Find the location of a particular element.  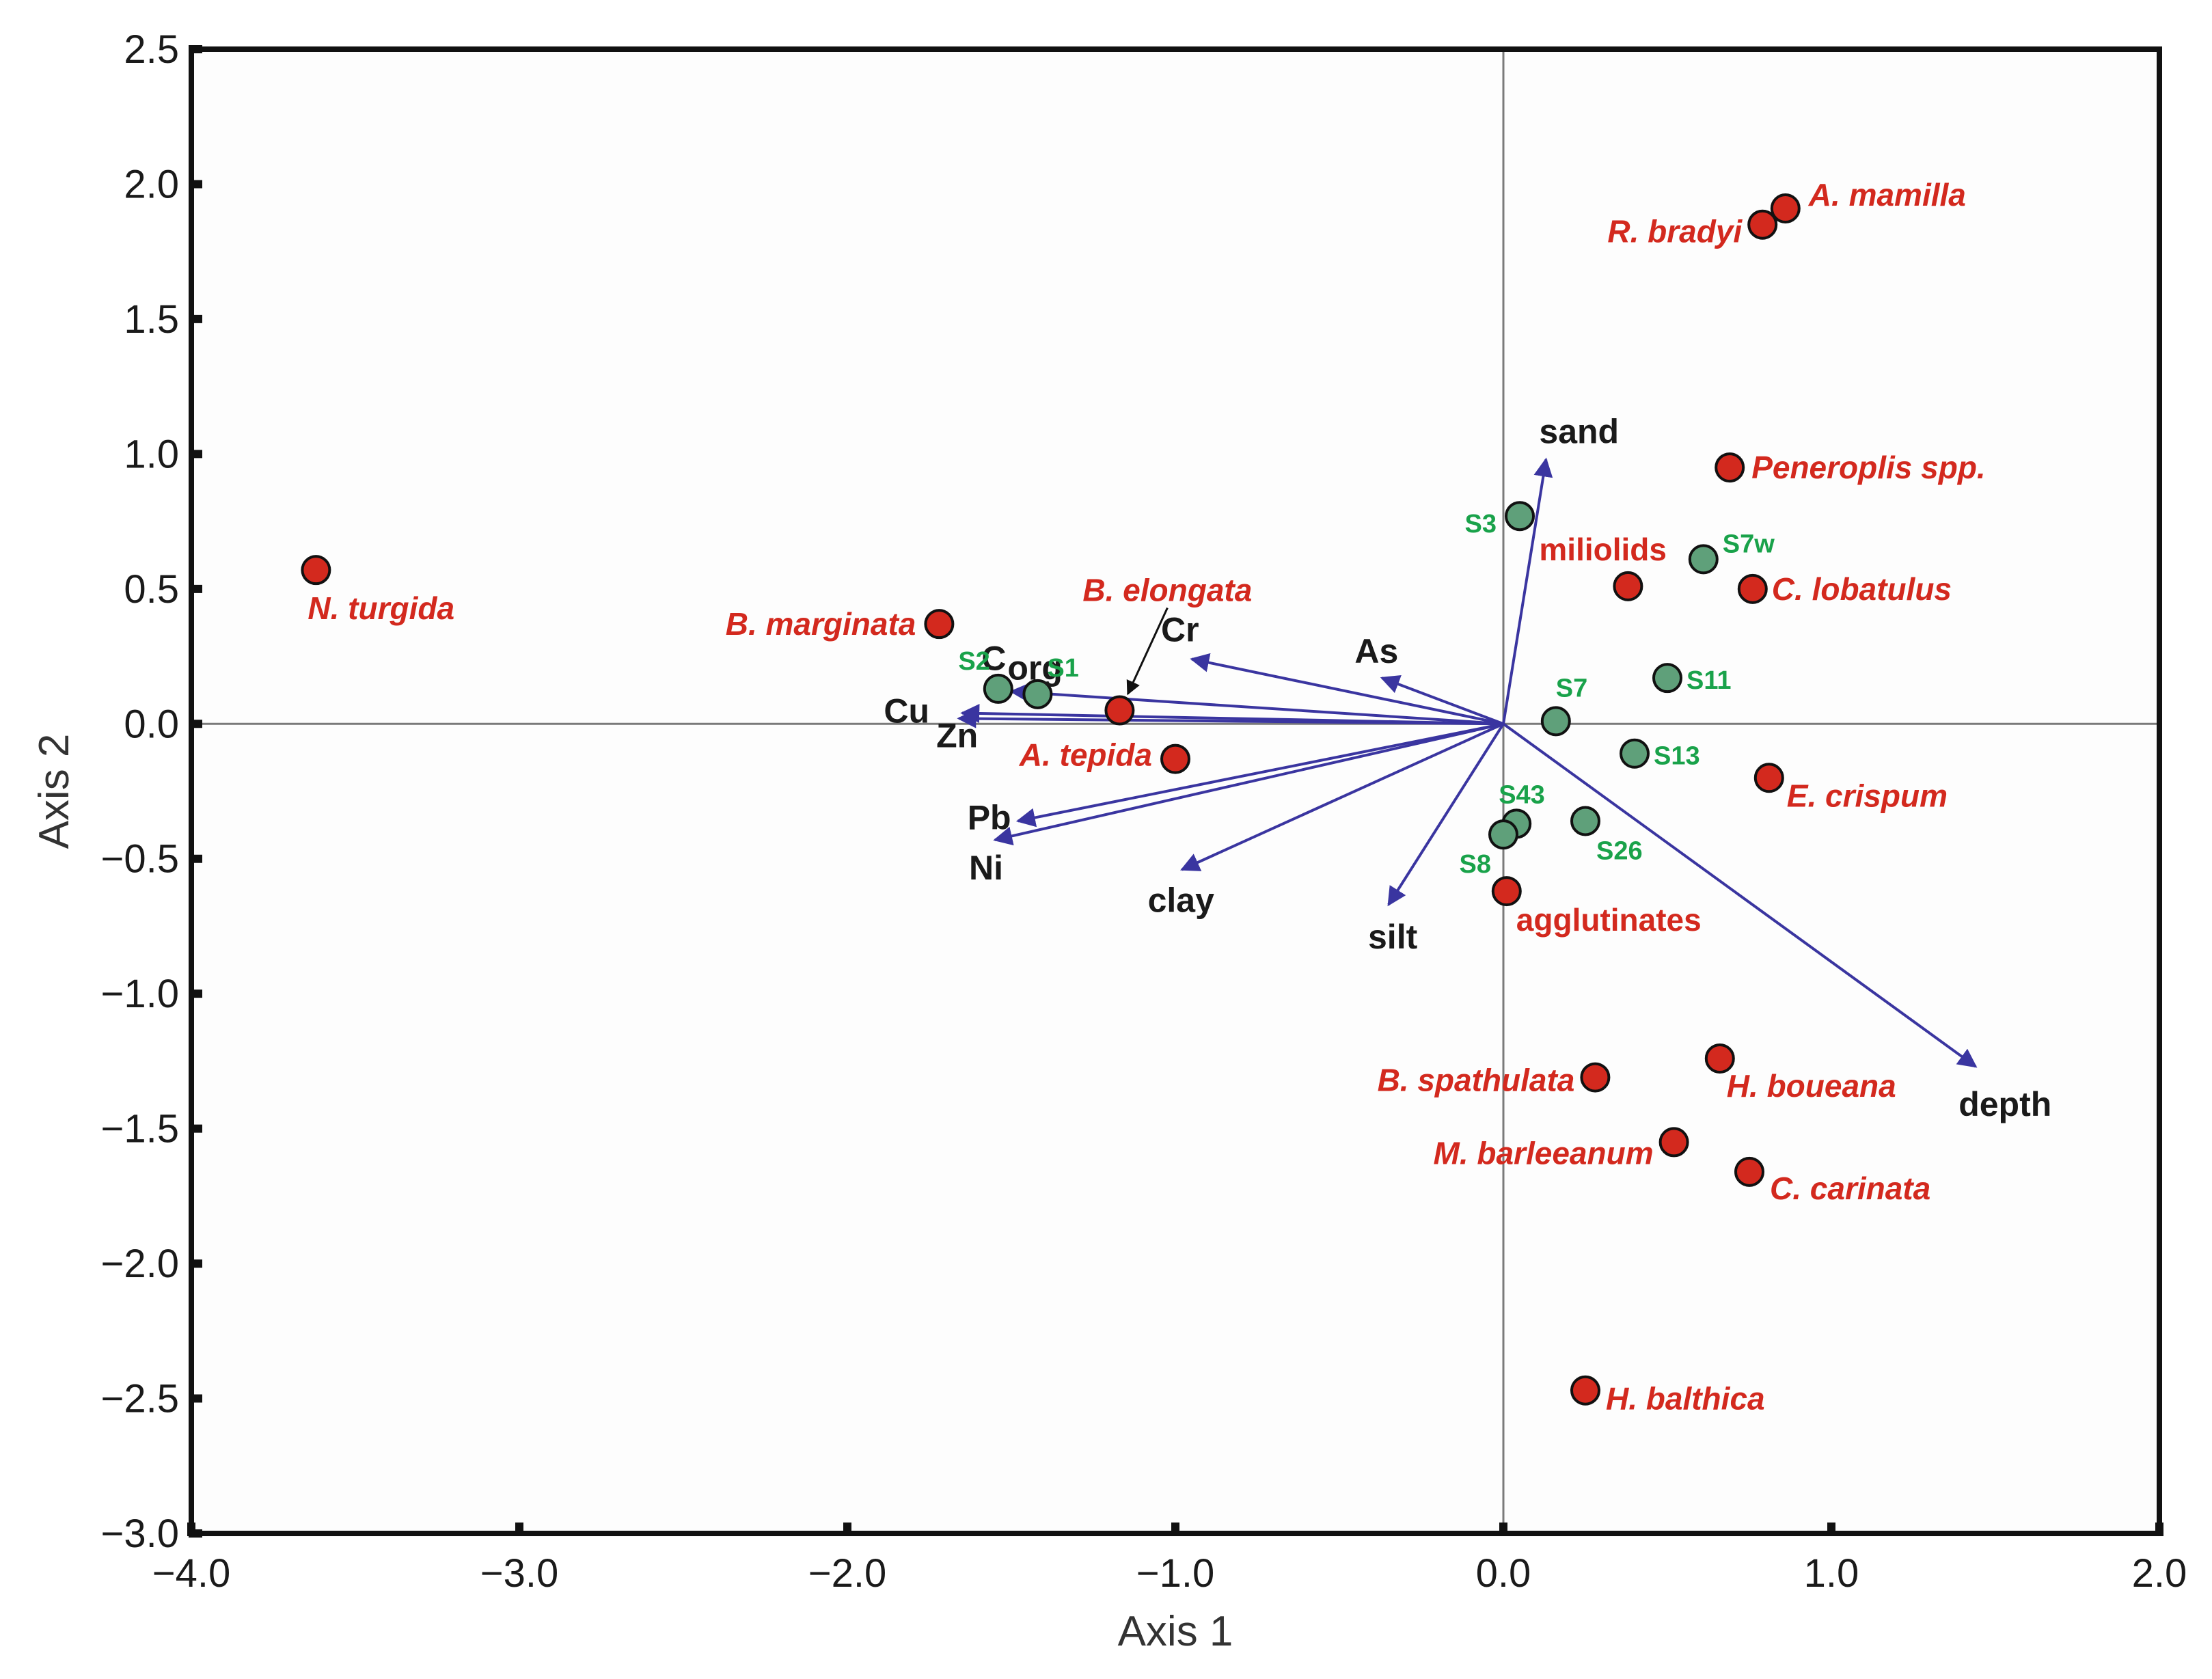

species-label: B. spathulata is located at coordinates (1476, 1081).